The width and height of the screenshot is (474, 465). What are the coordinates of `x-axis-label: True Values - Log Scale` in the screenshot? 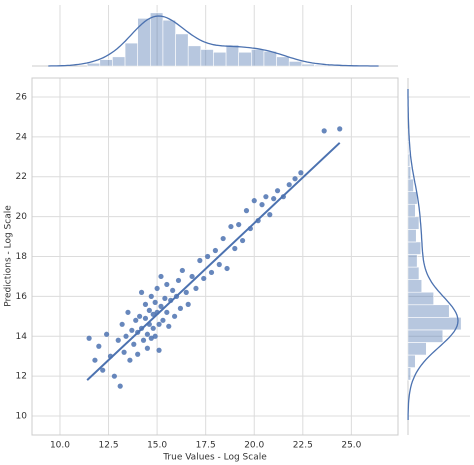 It's located at (214, 458).